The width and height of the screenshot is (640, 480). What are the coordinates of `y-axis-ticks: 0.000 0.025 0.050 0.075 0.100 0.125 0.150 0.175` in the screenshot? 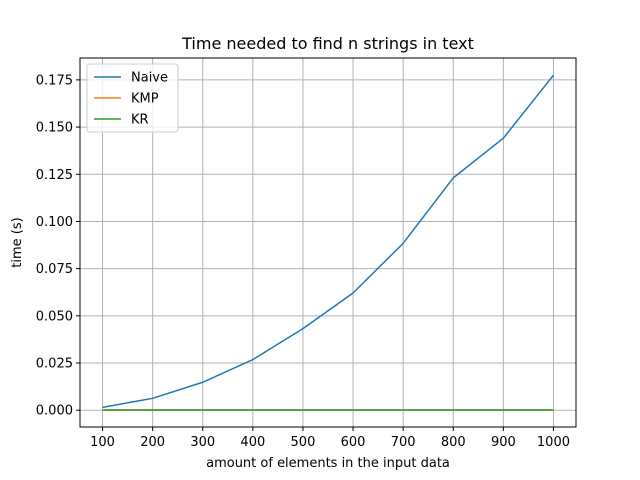 It's located at (58, 246).